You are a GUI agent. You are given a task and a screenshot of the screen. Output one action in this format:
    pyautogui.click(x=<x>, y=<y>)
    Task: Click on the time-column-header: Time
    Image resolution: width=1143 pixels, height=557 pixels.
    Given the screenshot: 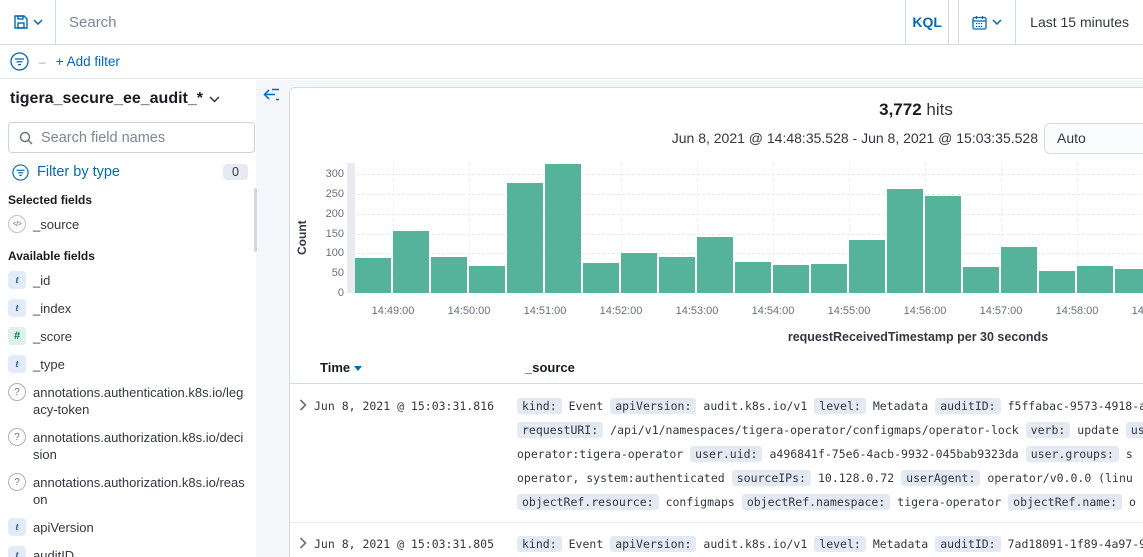 What is the action you would take?
    pyautogui.click(x=341, y=367)
    